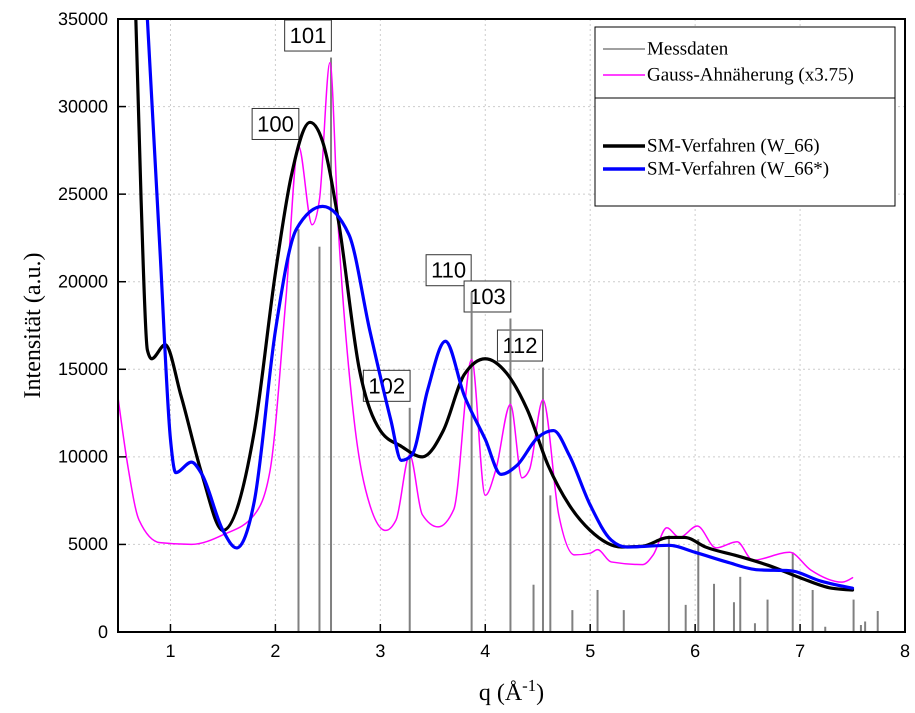  I want to click on x-tick-label: 8, so click(905, 650).